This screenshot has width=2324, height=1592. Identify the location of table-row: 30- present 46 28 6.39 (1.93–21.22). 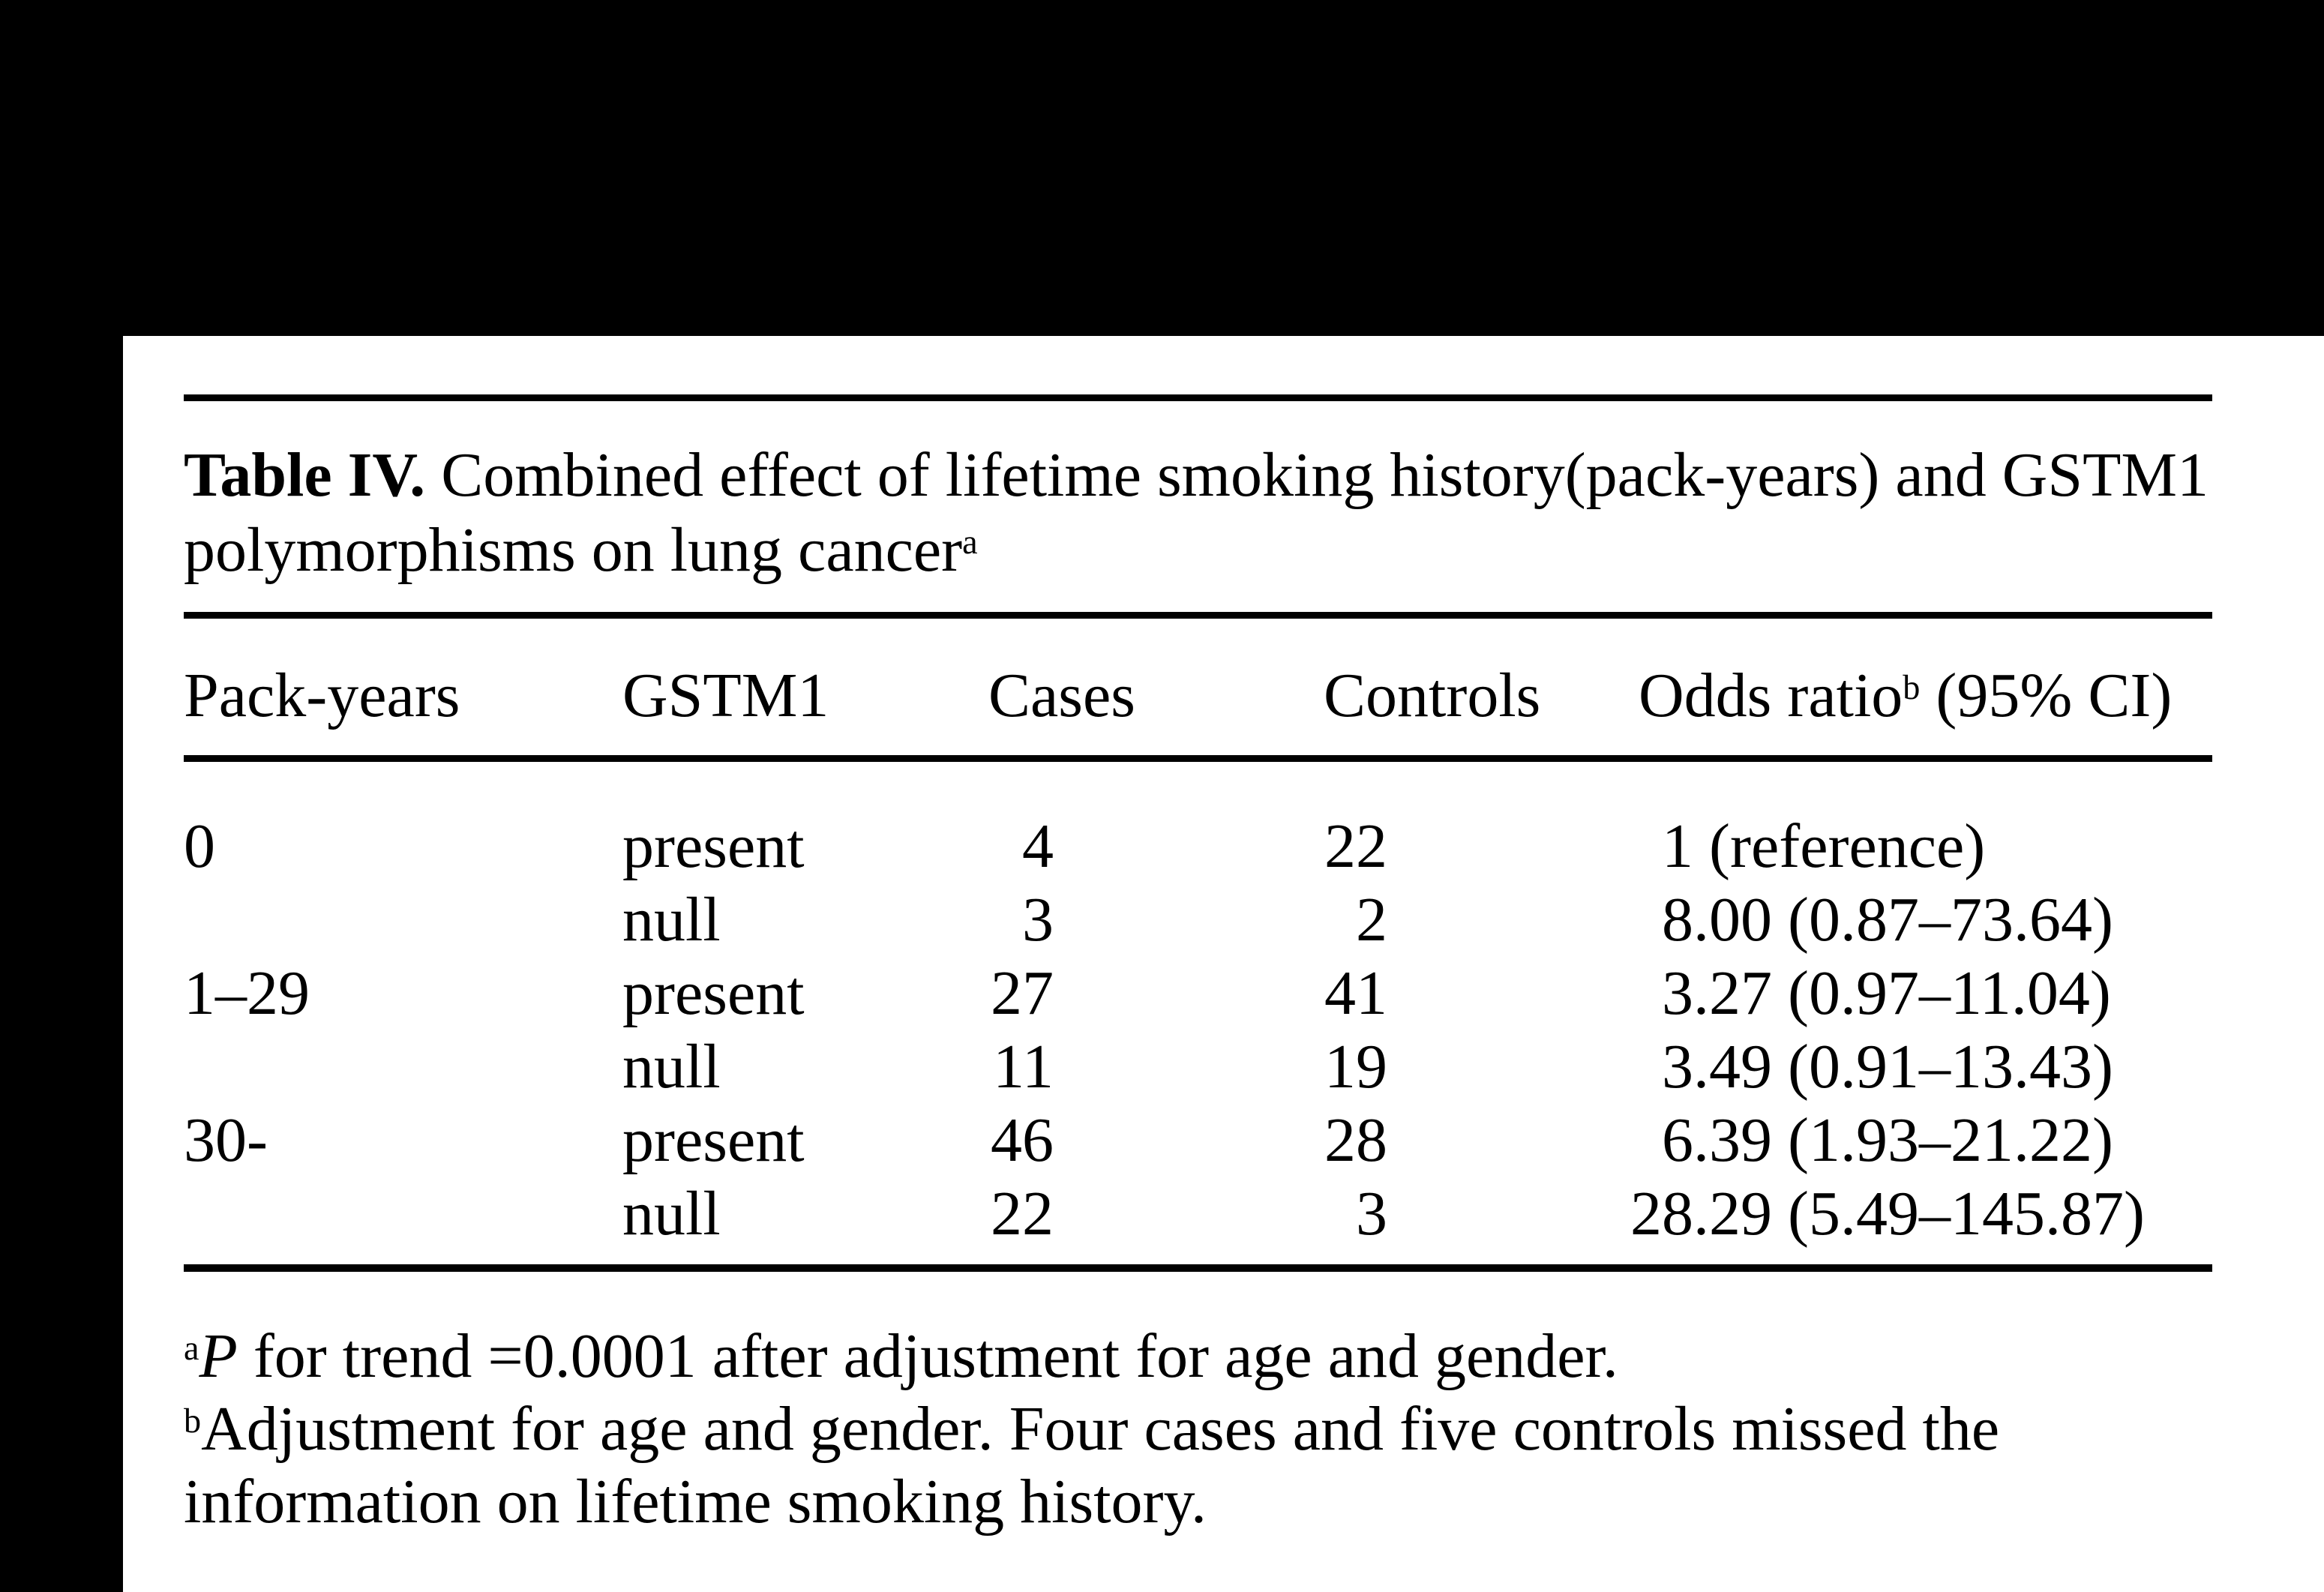
(1198, 1140).